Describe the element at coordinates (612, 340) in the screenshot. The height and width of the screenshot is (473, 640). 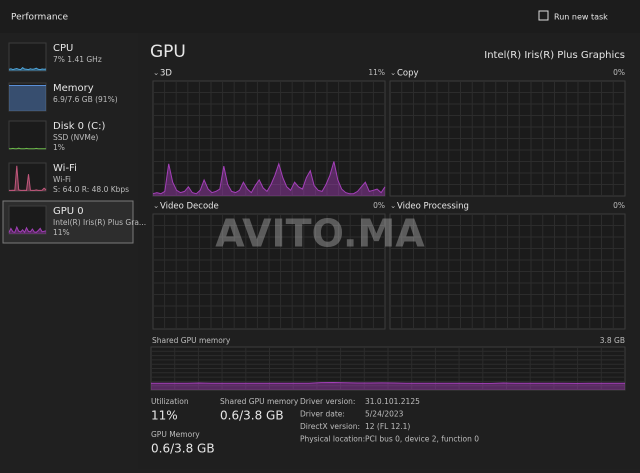
I see `shared-max: 3.8 GB` at that location.